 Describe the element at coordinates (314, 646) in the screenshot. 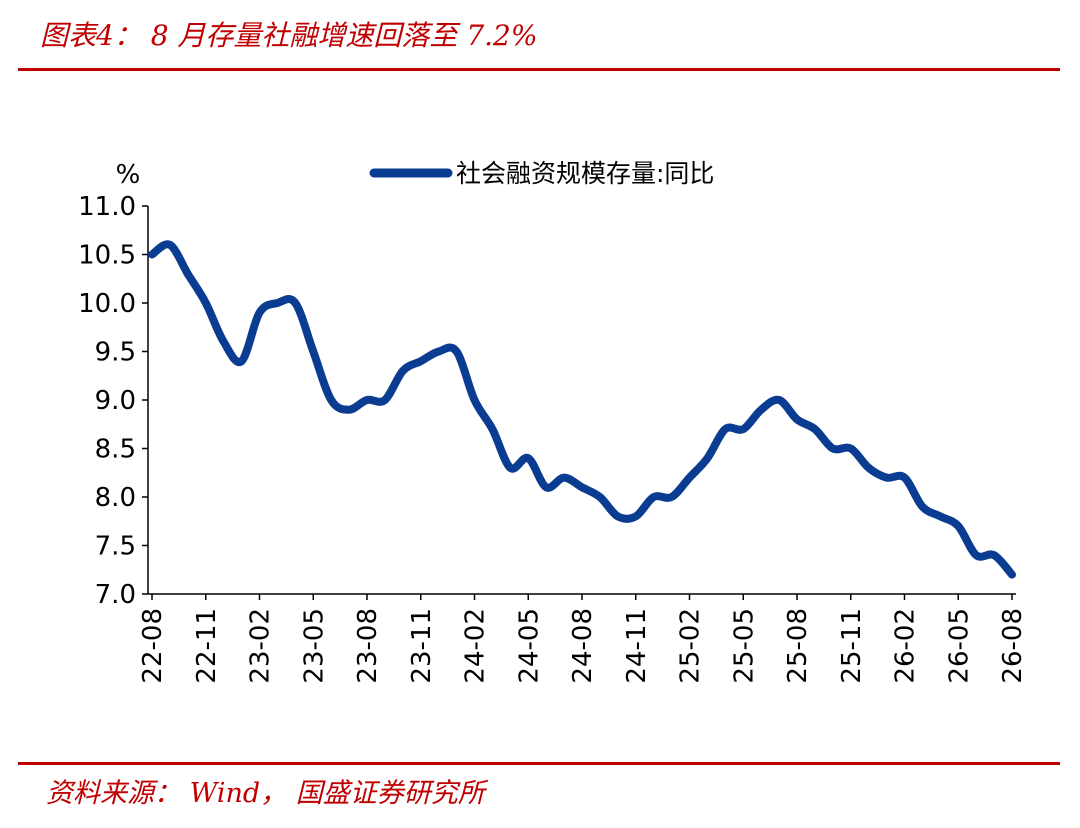

I see `x-tick-label: 23-05` at that location.